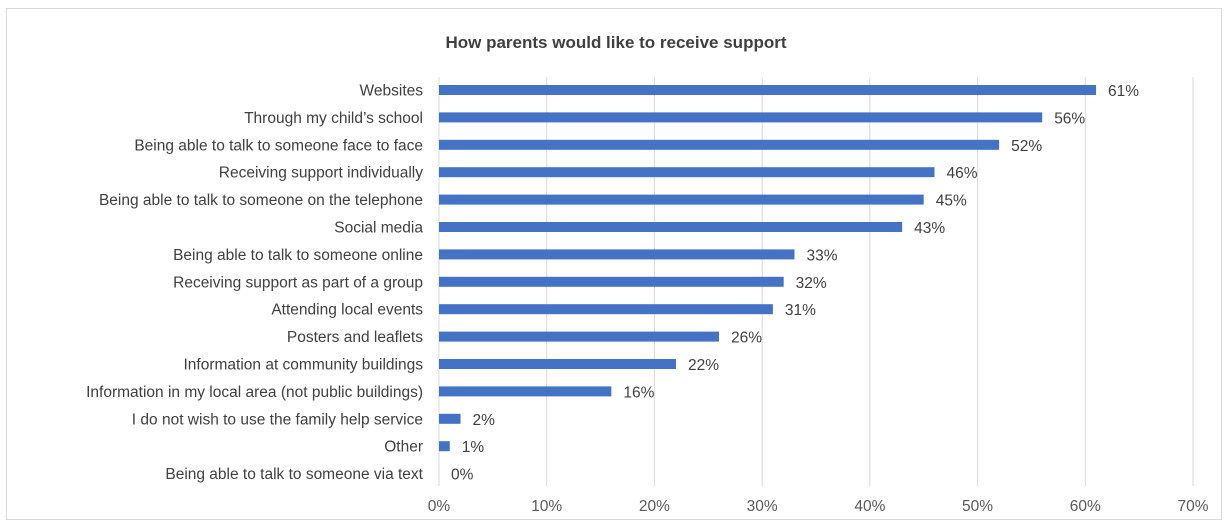  Describe the element at coordinates (392, 91) in the screenshot. I see `category-label: Websites` at that location.